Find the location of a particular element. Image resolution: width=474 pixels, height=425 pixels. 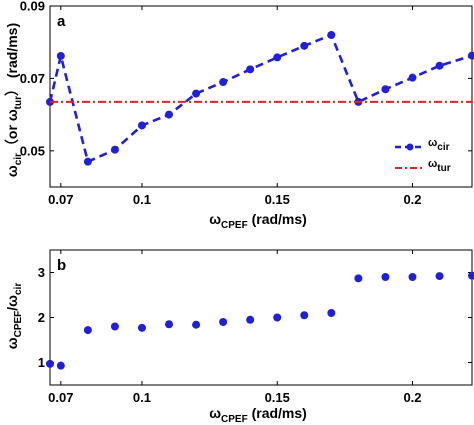

panel-a-ytick-label: 0.05 is located at coordinates (32, 150).